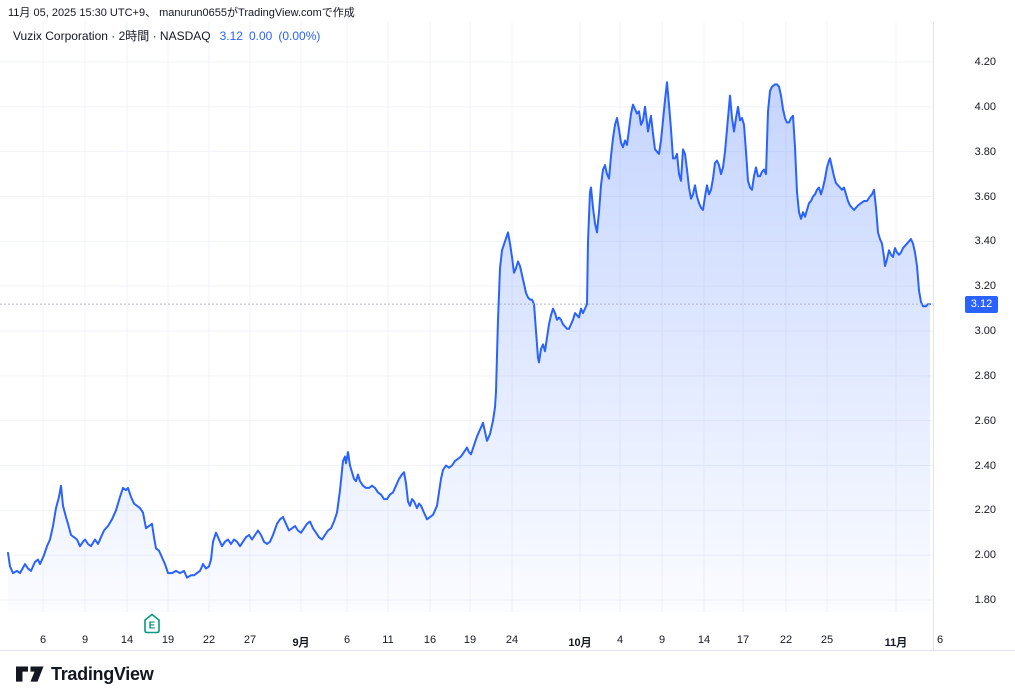  I want to click on price-axis-label: 2.00, so click(985, 555).